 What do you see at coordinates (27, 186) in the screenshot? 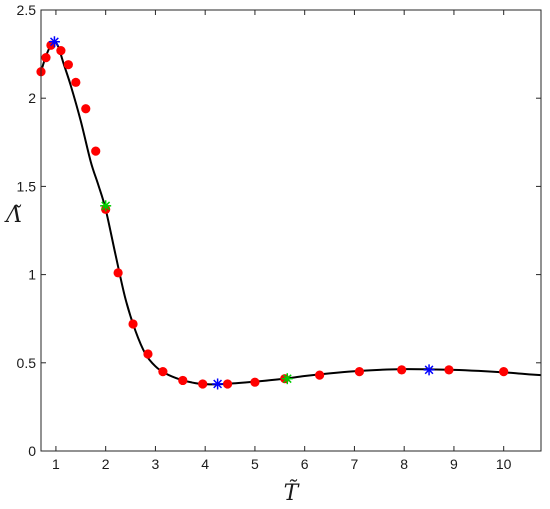
I see `y-tick-label: 1.5` at bounding box center [27, 186].